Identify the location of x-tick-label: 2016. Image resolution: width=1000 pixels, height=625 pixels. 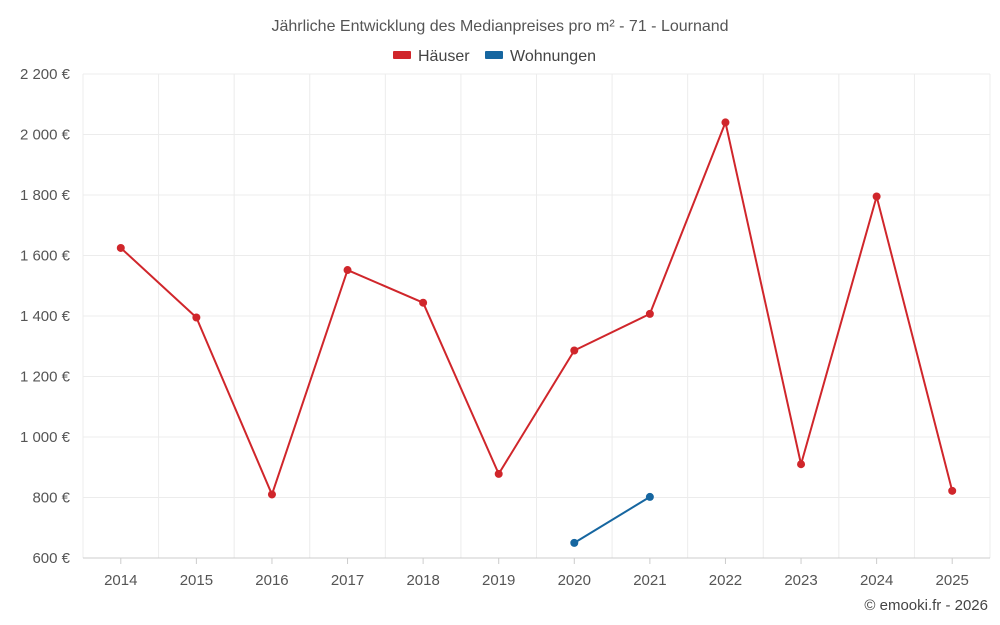
(271, 580).